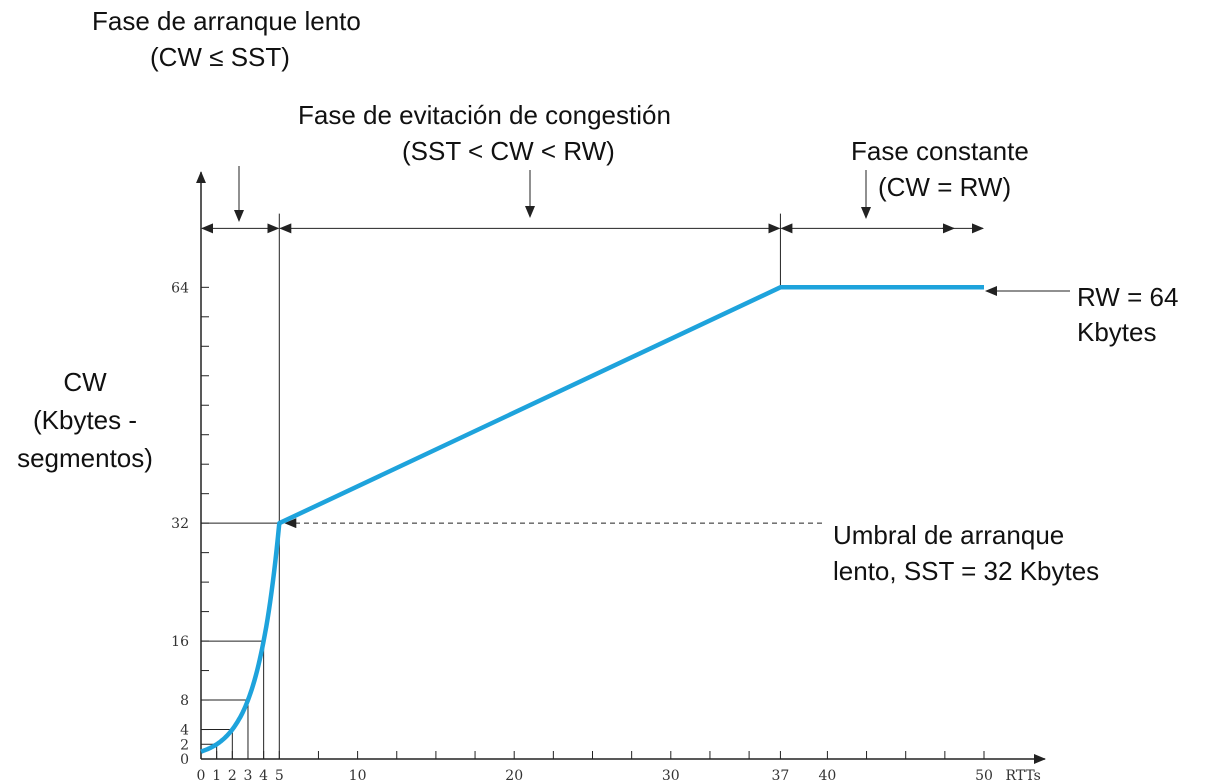  Describe the element at coordinates (232, 774) in the screenshot. I see `x-tick-label-2: 2` at that location.